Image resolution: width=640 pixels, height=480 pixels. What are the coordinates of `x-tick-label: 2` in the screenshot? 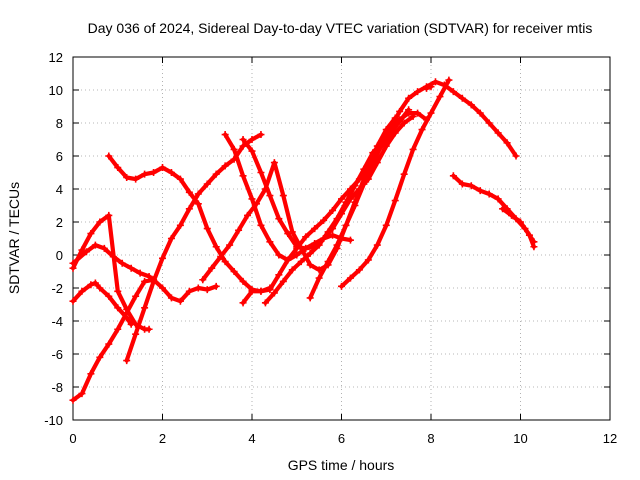 It's located at (162, 438).